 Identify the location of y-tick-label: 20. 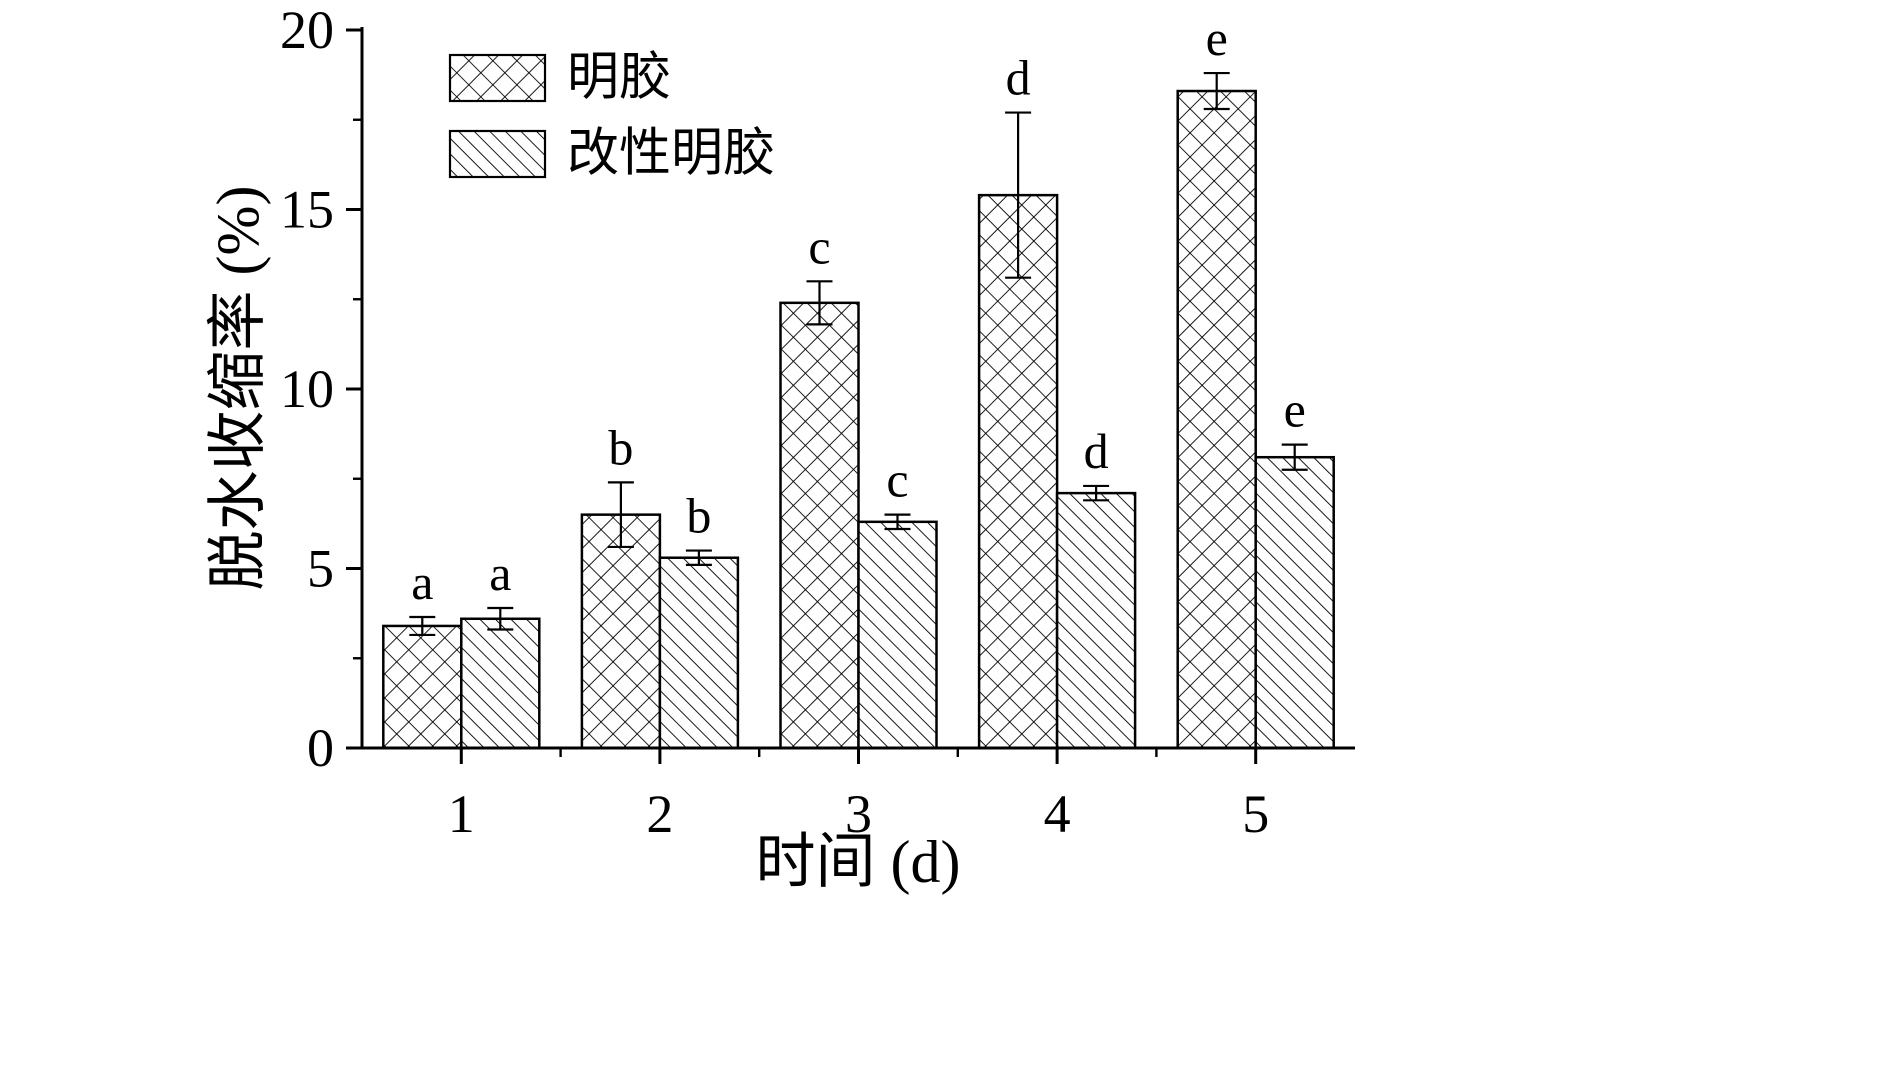
(307, 30).